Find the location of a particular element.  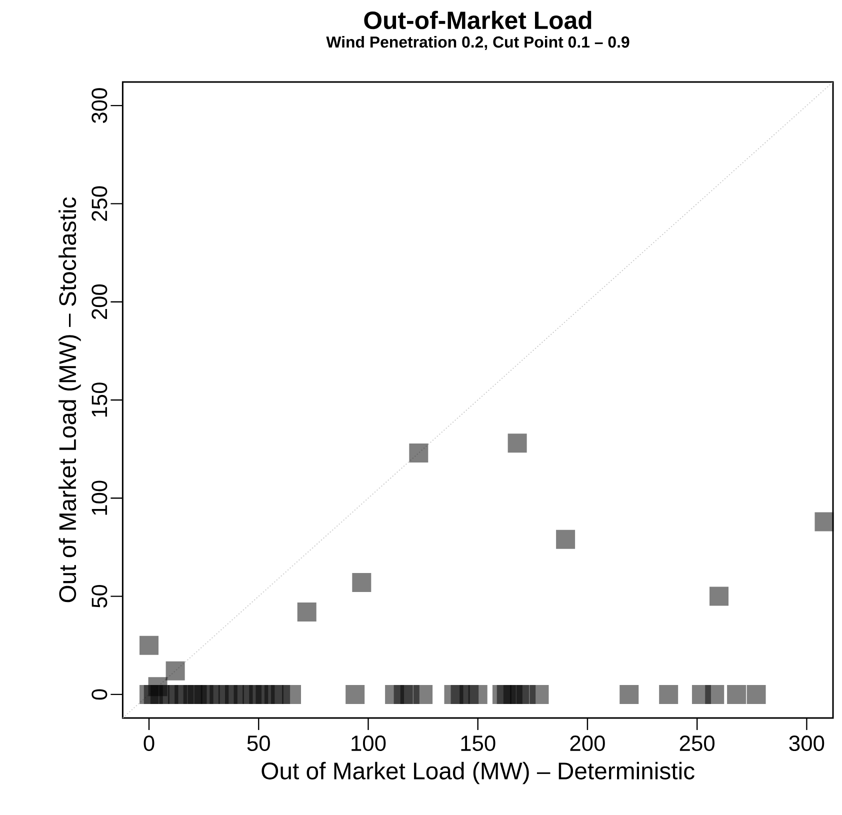

x-tick-label: 250 is located at coordinates (697, 744).